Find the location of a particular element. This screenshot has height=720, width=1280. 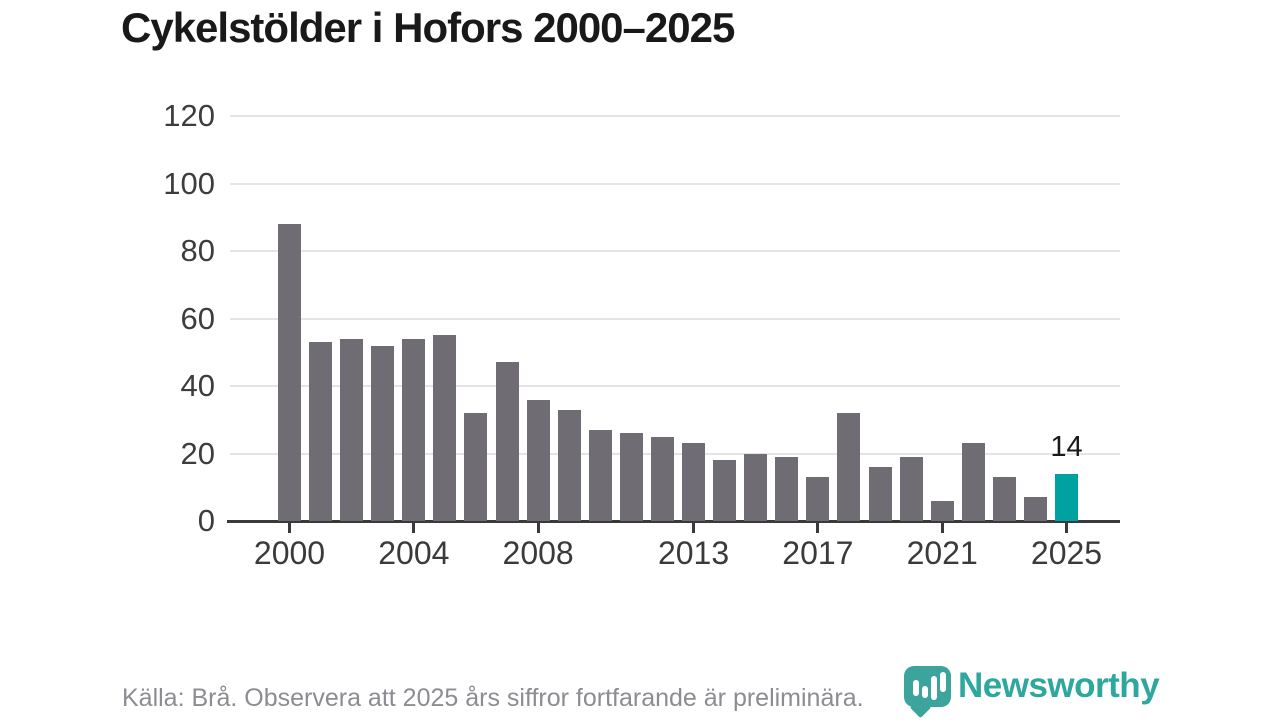

bar-2011 is located at coordinates (631, 477).